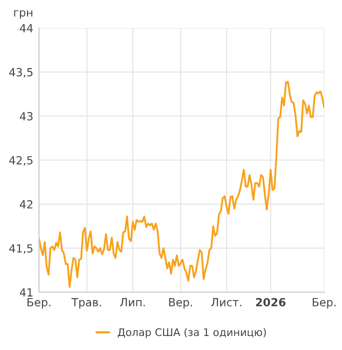 The height and width of the screenshot is (350, 342). What do you see at coordinates (20, 161) in the screenshot?
I see `y-tick-label: 42,5` at bounding box center [20, 161].